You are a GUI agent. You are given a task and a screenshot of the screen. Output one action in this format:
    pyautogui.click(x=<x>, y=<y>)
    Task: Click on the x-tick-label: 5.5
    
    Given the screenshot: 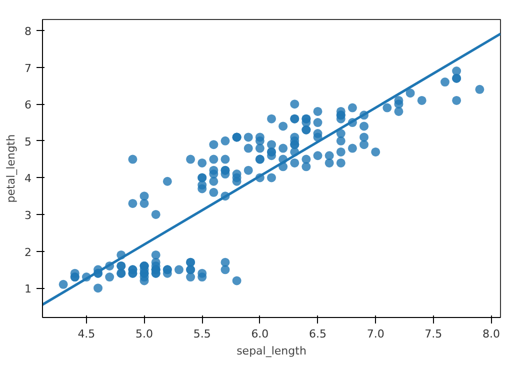 What is the action you would take?
    pyautogui.click(x=202, y=334)
    